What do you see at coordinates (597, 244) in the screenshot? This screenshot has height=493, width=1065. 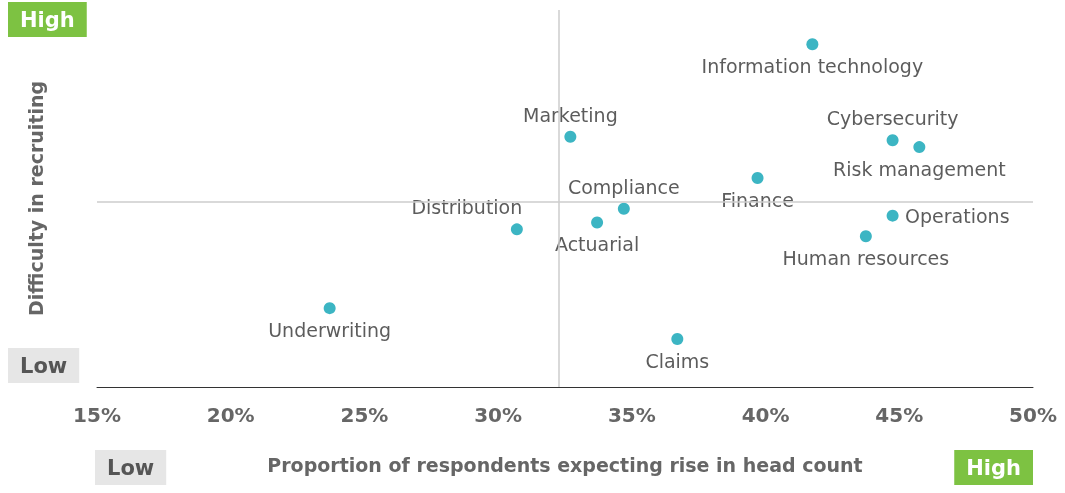 I see `annotation: Actuarial` at bounding box center [597, 244].